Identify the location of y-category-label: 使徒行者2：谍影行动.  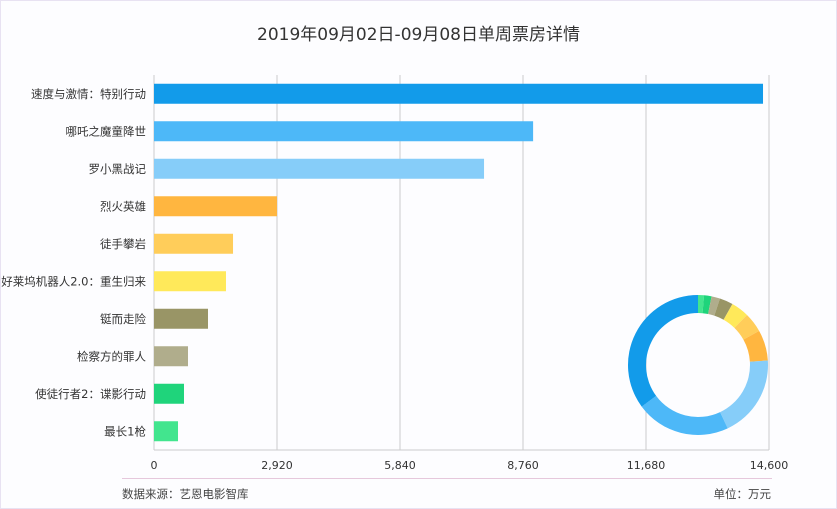
(90, 394).